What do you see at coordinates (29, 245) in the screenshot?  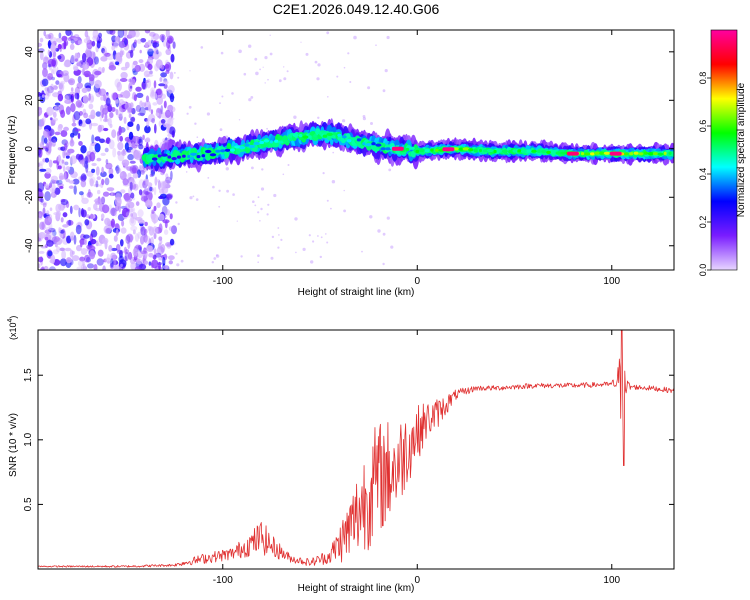 I see `spectrogram-ytick-label: -40` at bounding box center [29, 245].